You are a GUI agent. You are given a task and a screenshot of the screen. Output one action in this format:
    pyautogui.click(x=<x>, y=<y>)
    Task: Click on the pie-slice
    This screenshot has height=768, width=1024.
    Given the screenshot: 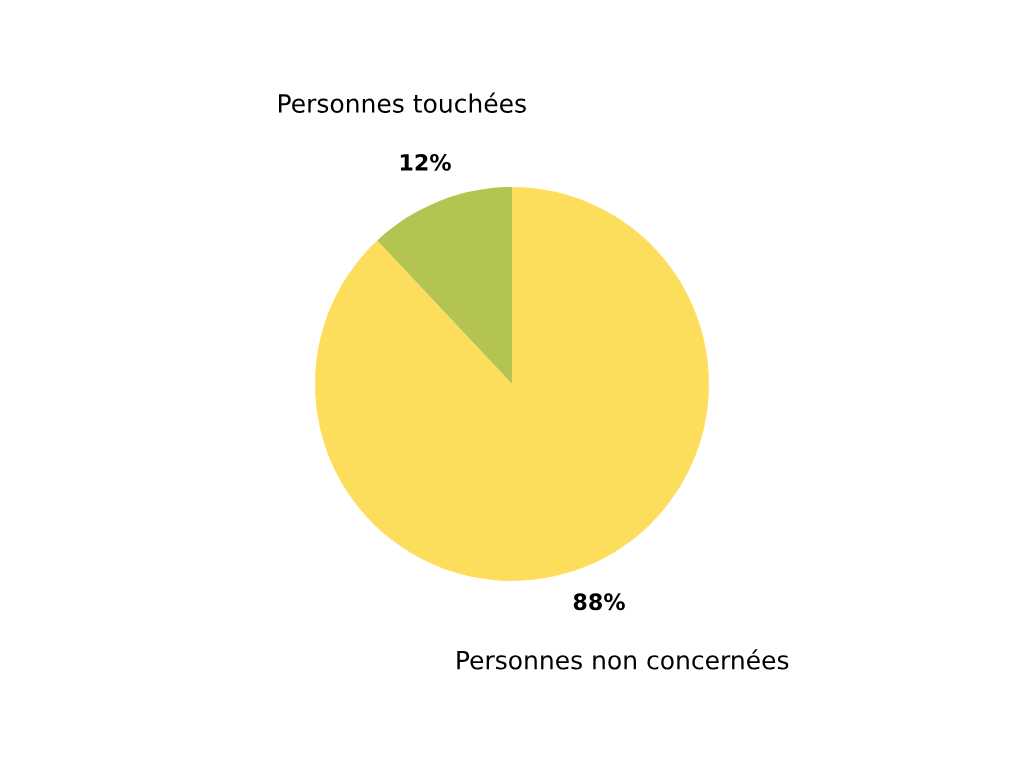 What is the action you would take?
    pyautogui.click(x=444, y=285)
    